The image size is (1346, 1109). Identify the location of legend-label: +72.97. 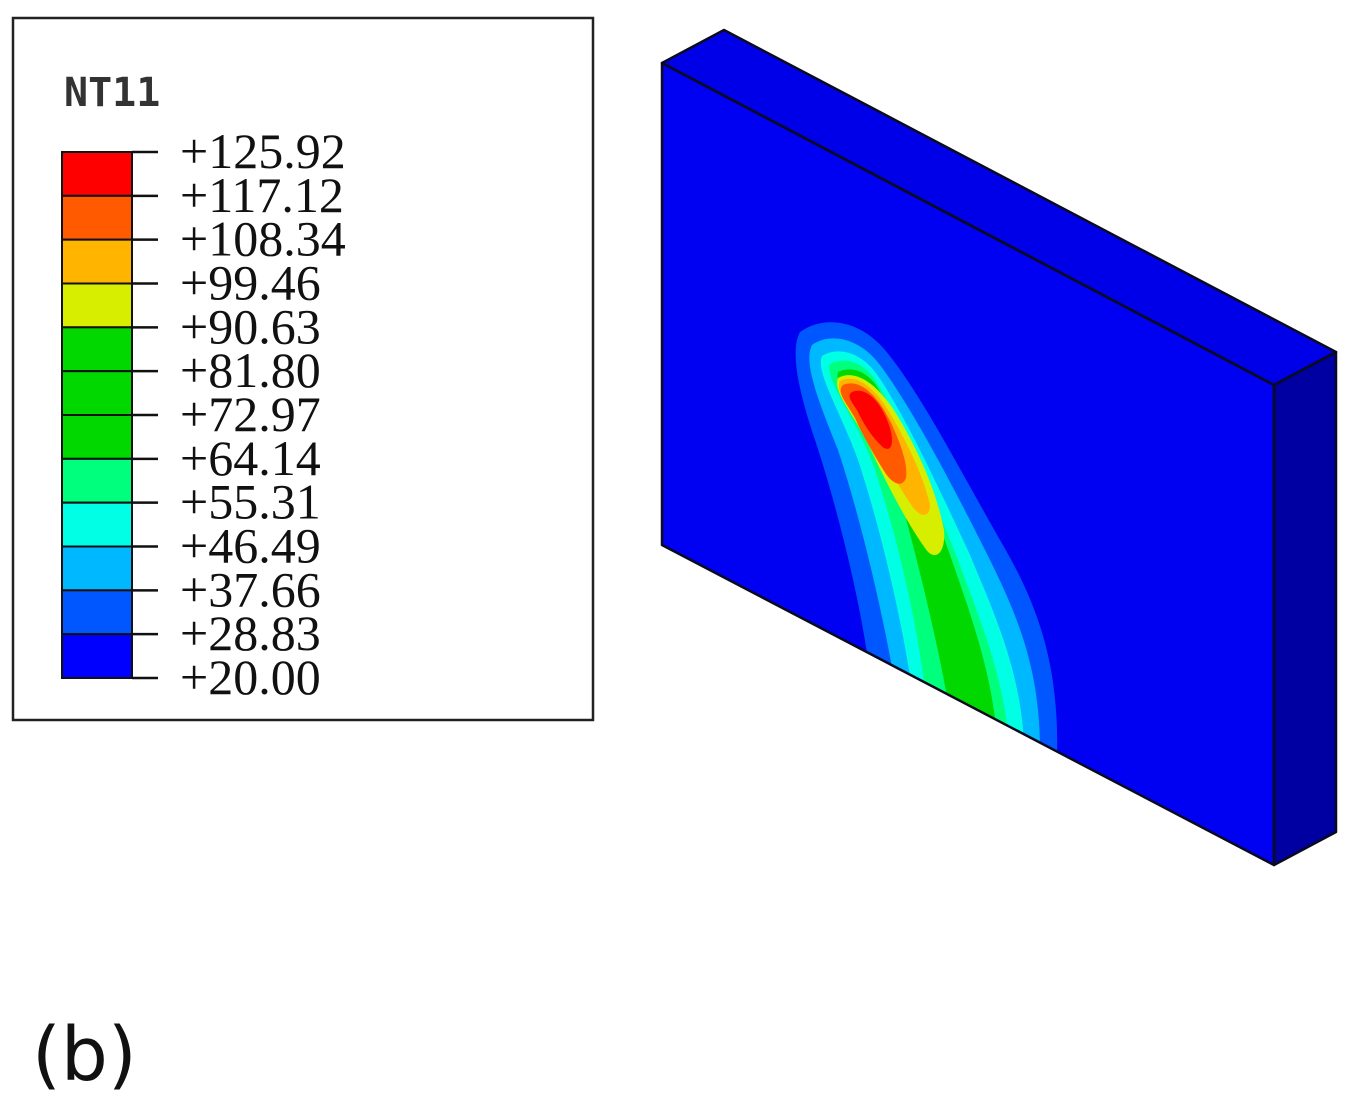
(250, 414).